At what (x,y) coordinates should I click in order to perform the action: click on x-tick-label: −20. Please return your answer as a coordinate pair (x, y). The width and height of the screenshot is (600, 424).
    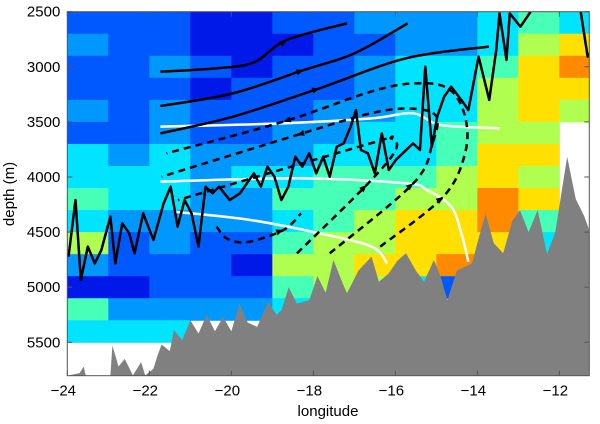
    Looking at the image, I should click on (227, 391).